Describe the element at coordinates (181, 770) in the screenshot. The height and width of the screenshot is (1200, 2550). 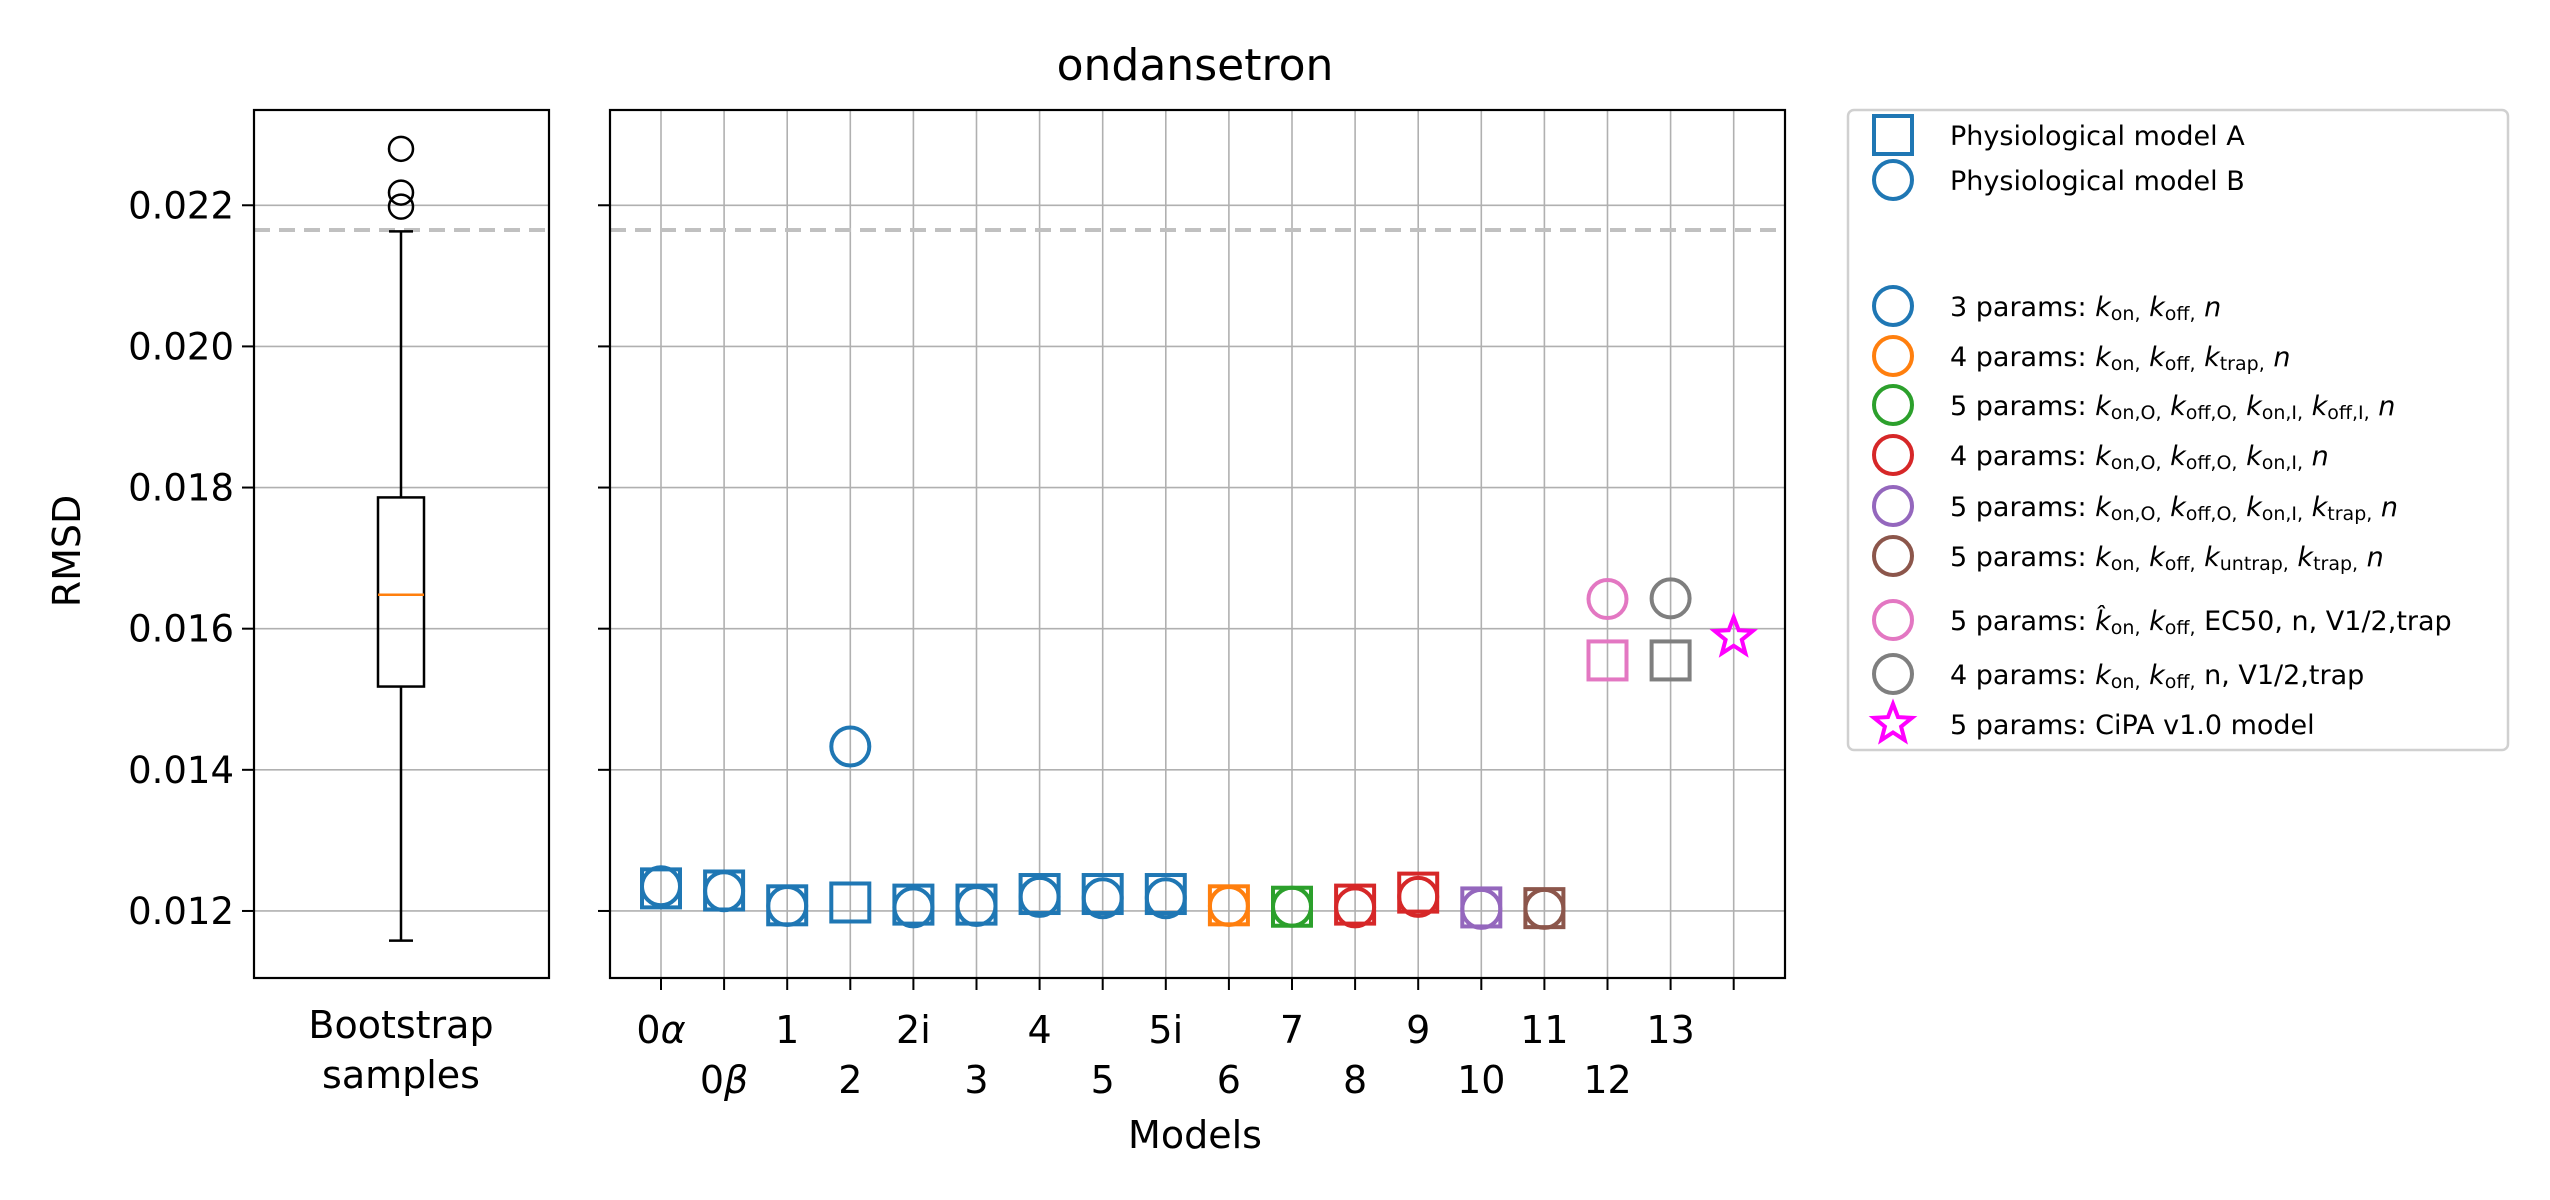
I see `y-tick-label: 0.014` at that location.